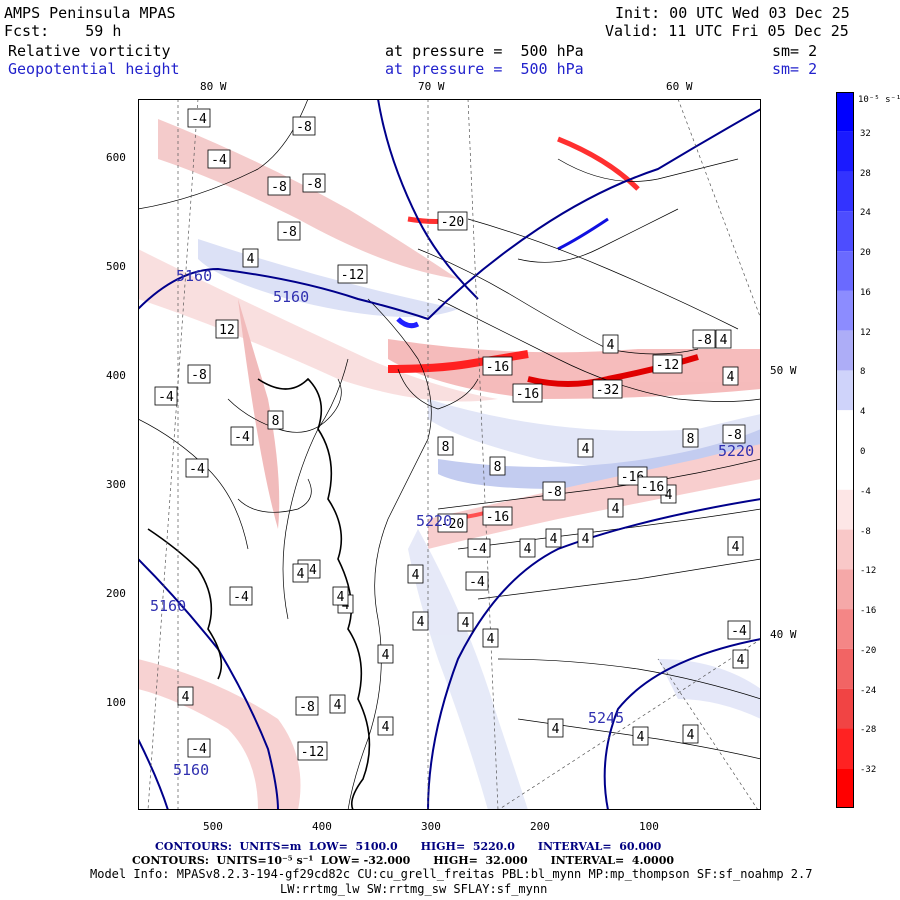 Image resolution: width=900 pixels, height=900 pixels. Describe the element at coordinates (865, 213) in the screenshot. I see `colorbar-tick-label: 24` at that location.